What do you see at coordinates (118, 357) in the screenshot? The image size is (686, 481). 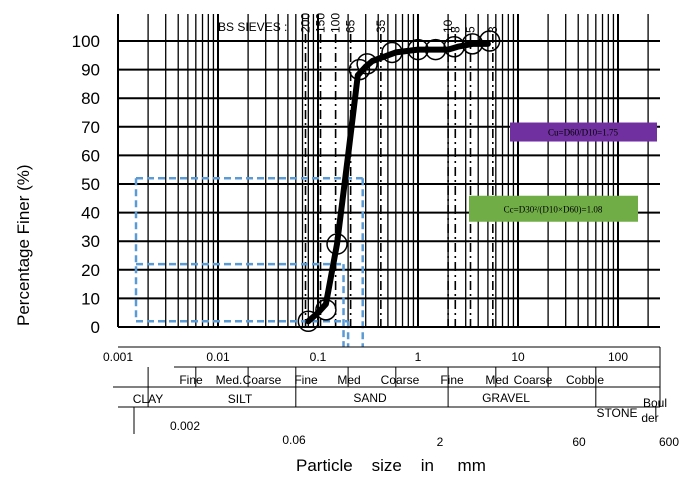 I see `x-tick-label: 0.001` at bounding box center [118, 357].